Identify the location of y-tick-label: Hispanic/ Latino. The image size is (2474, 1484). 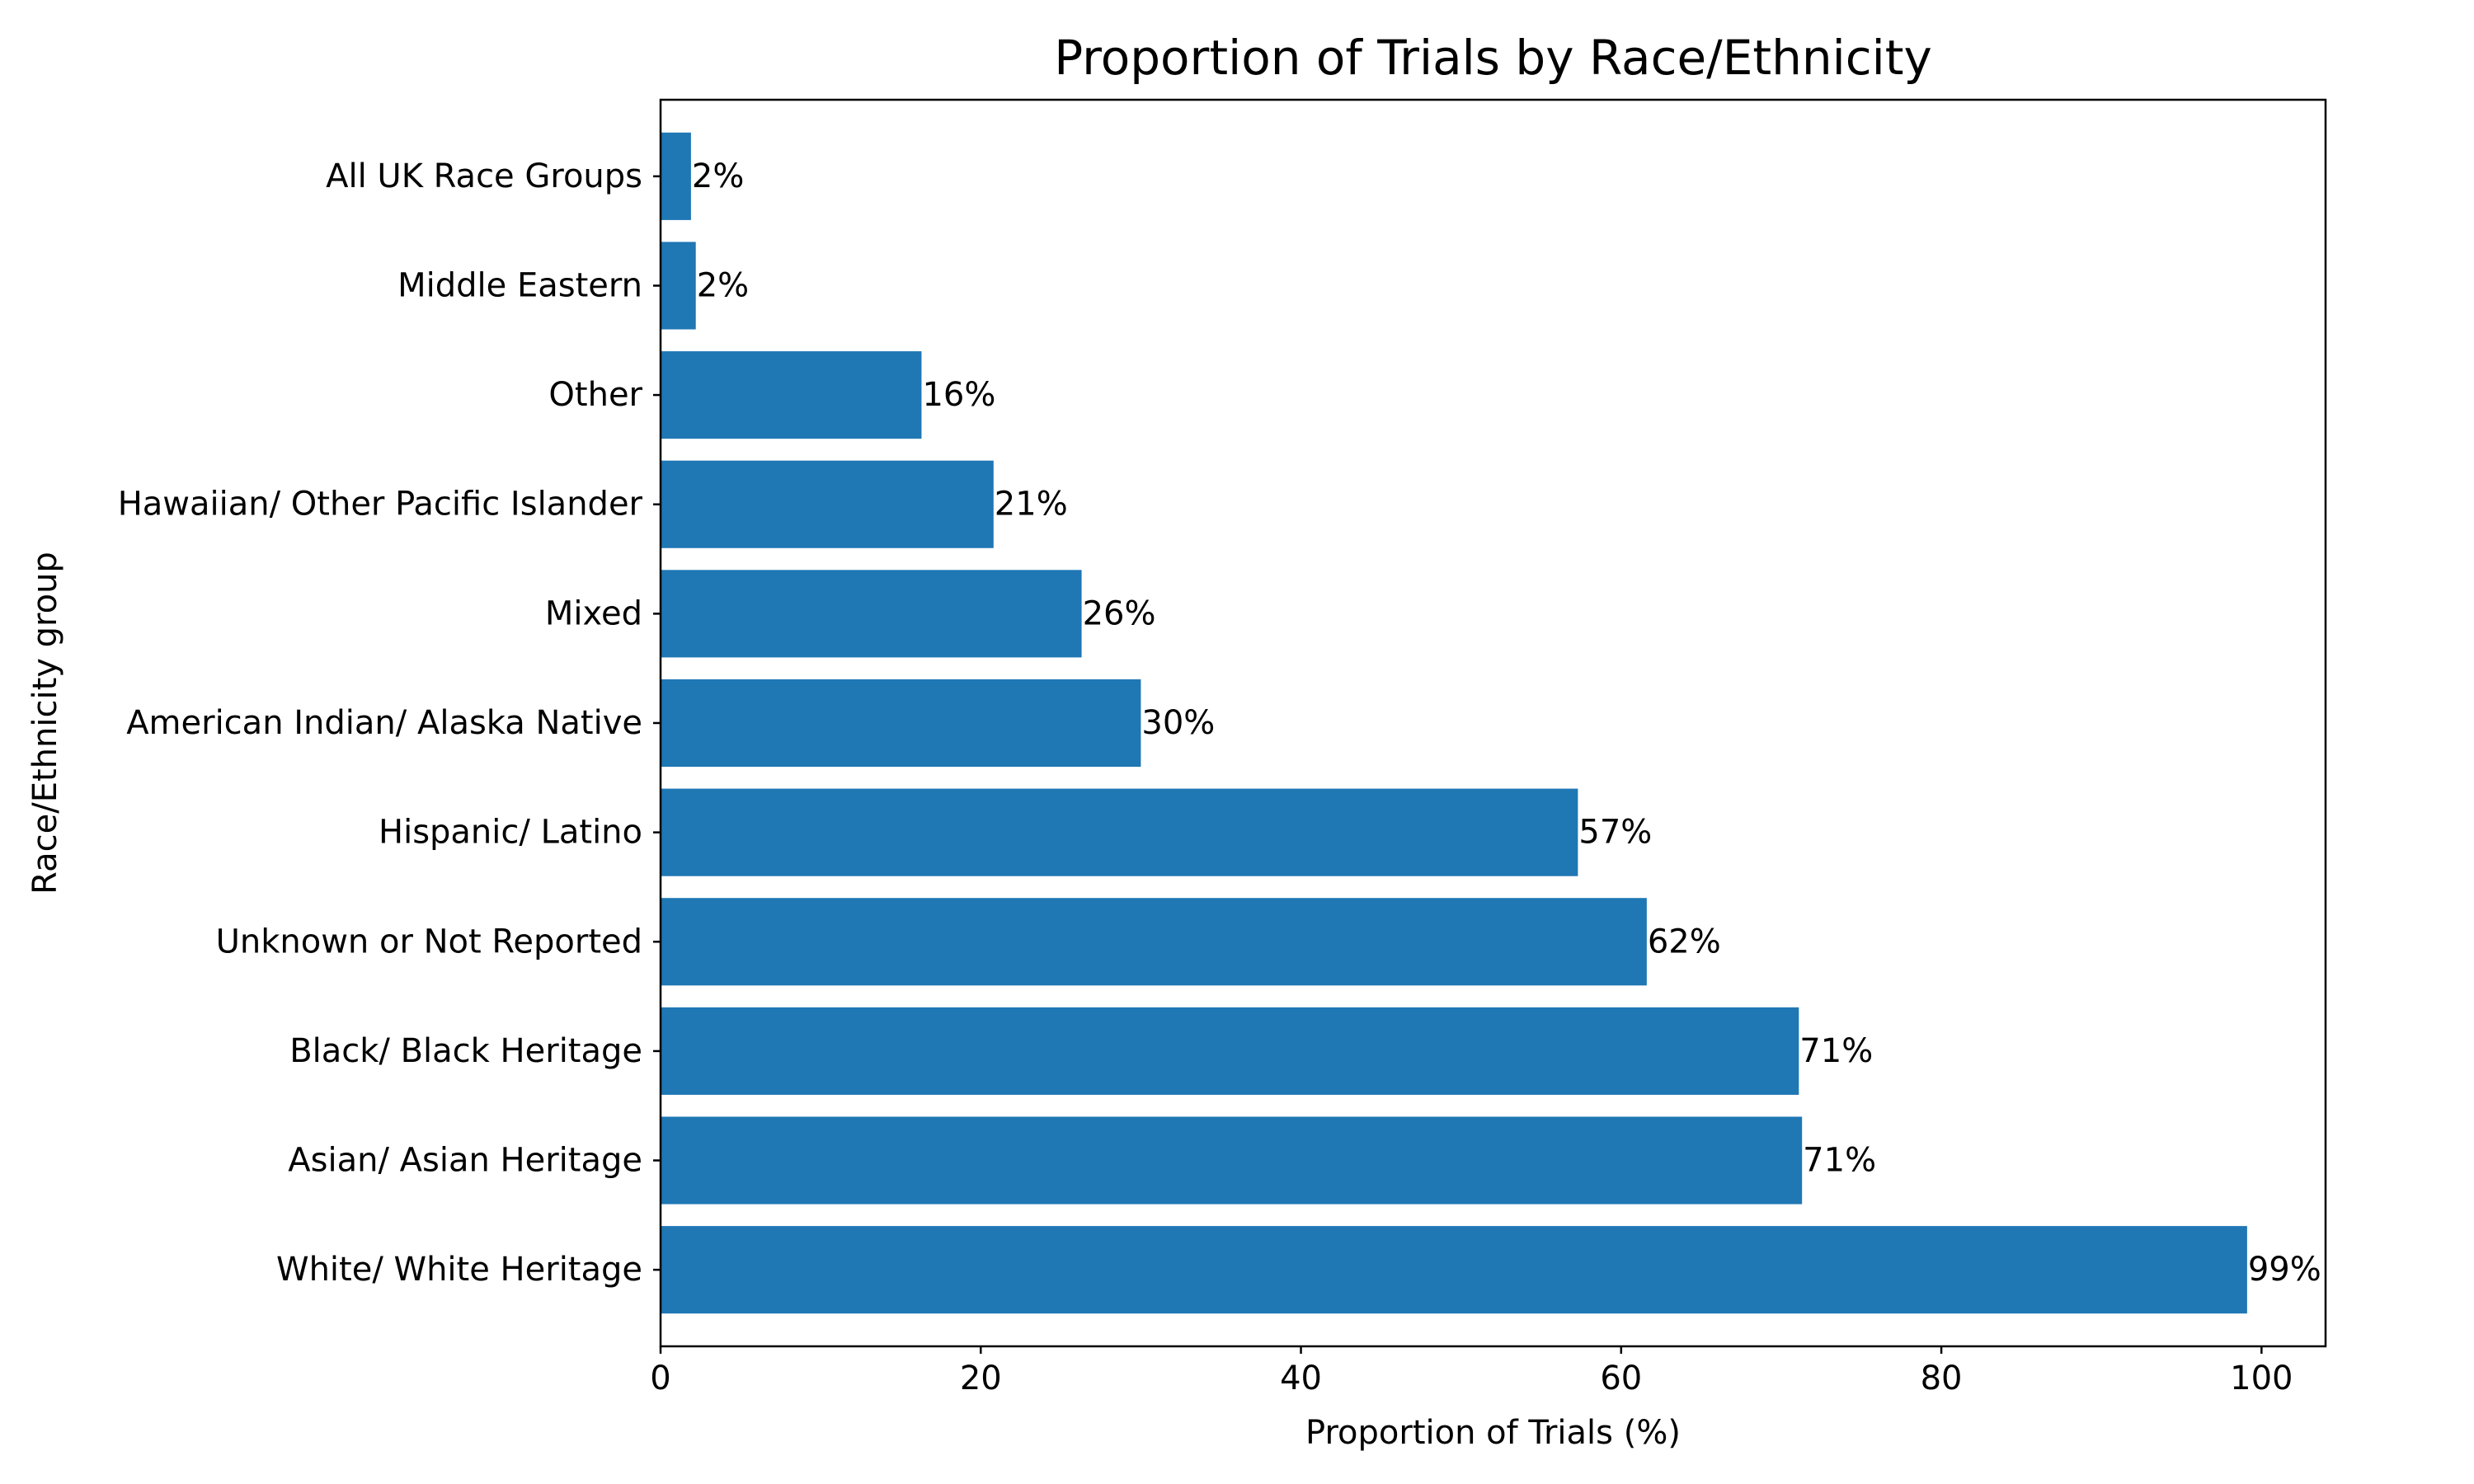
(510, 833).